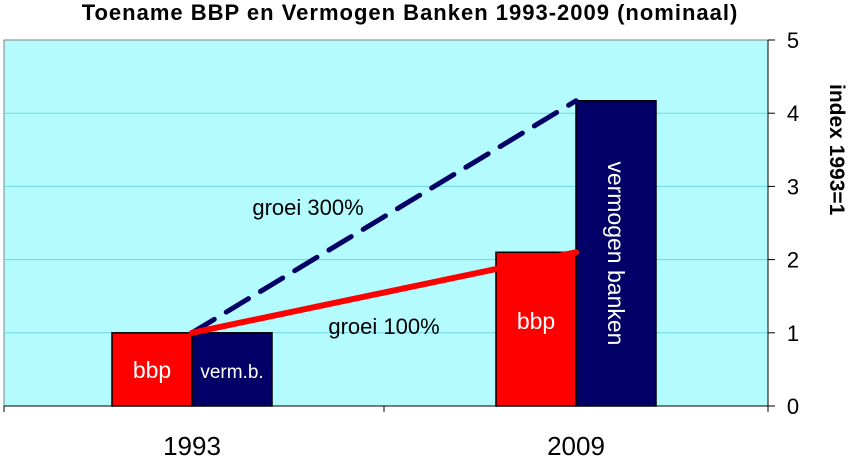 Image resolution: width=853 pixels, height=464 pixels. I want to click on y-tick-label: 4, so click(793, 113).